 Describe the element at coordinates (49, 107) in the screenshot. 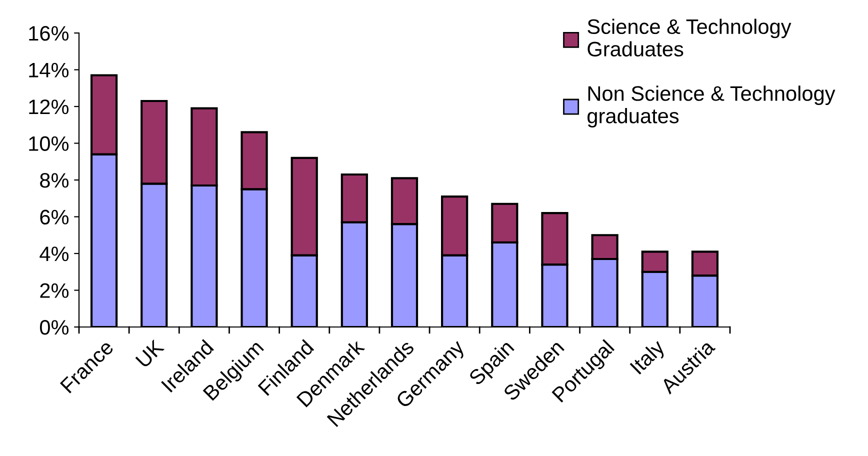

I see `y-tick-label: 12%` at that location.